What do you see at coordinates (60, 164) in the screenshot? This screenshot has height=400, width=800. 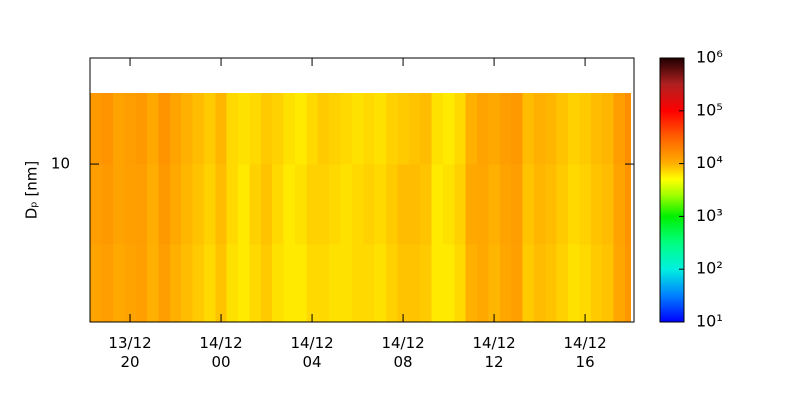 I see `y-tick-label: 10` at bounding box center [60, 164].